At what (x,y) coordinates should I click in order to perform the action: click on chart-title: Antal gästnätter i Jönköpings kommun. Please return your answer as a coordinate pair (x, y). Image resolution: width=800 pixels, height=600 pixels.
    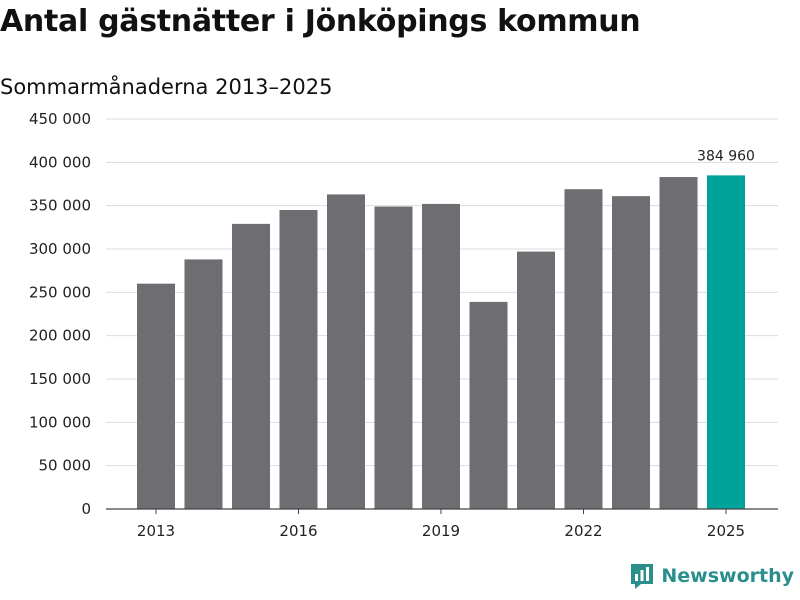
    Looking at the image, I should click on (320, 21).